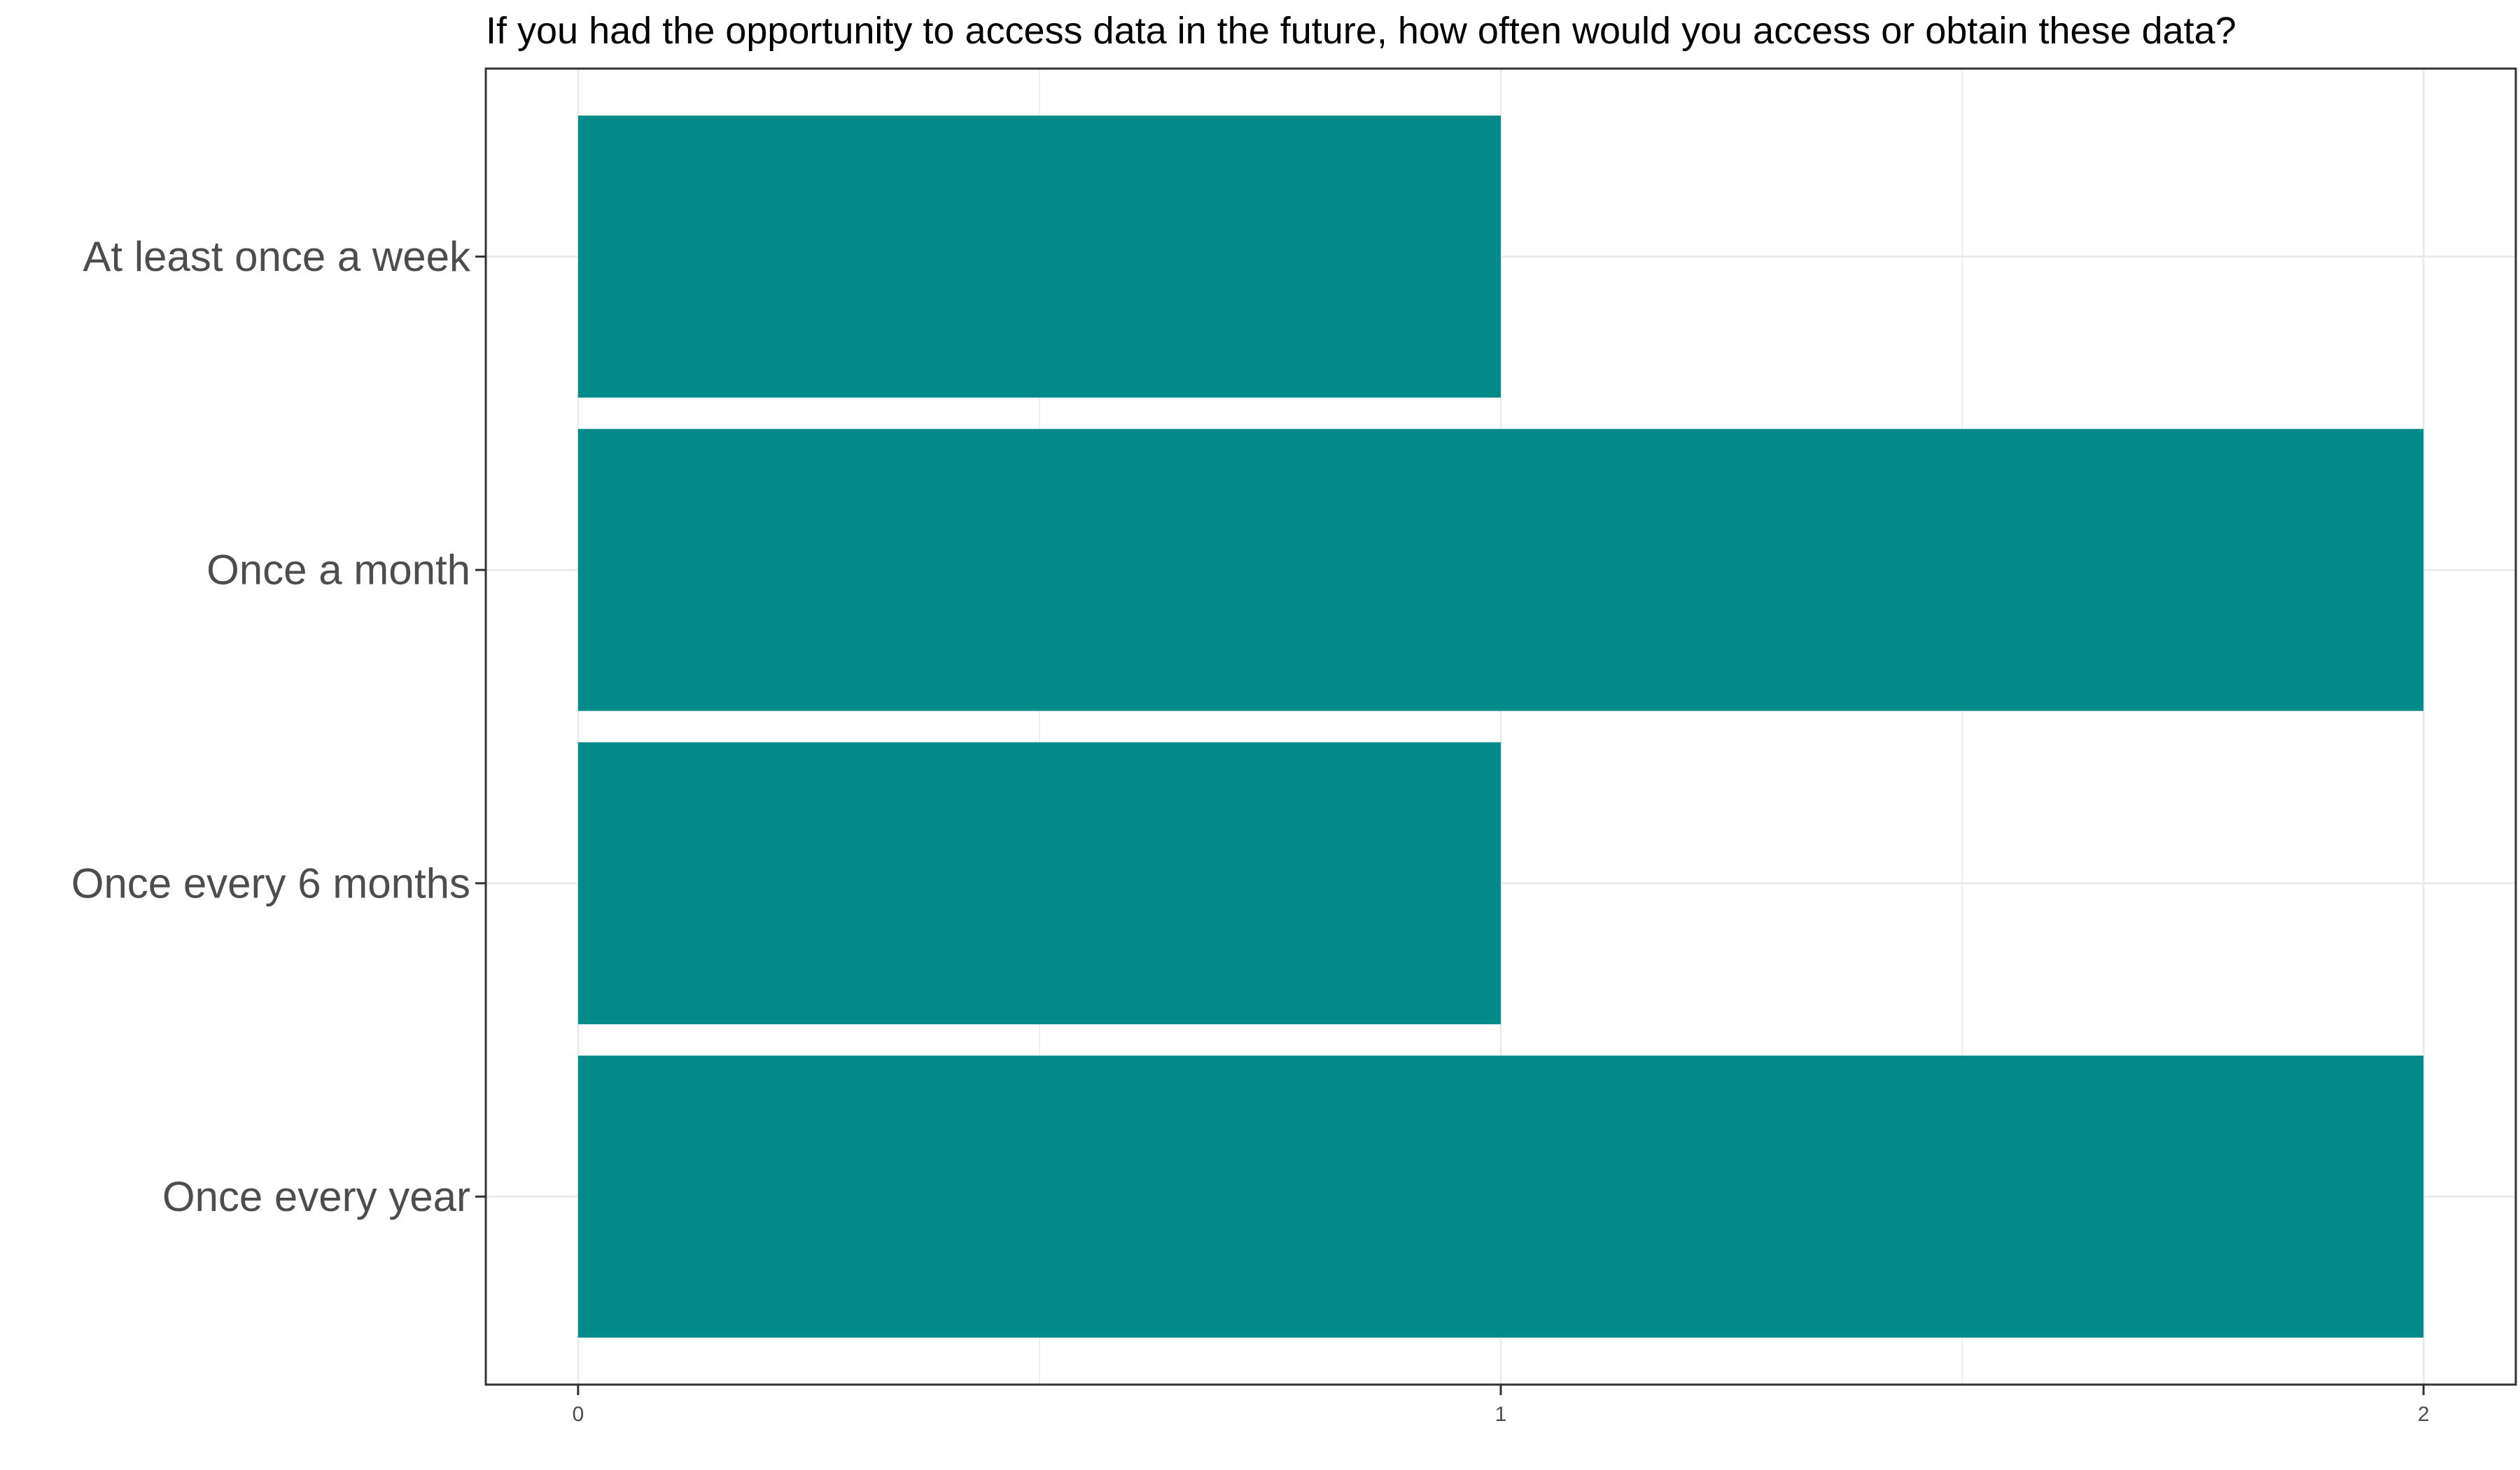 The image size is (2520, 1470). I want to click on y-category-label: Once every year, so click(316, 1196).